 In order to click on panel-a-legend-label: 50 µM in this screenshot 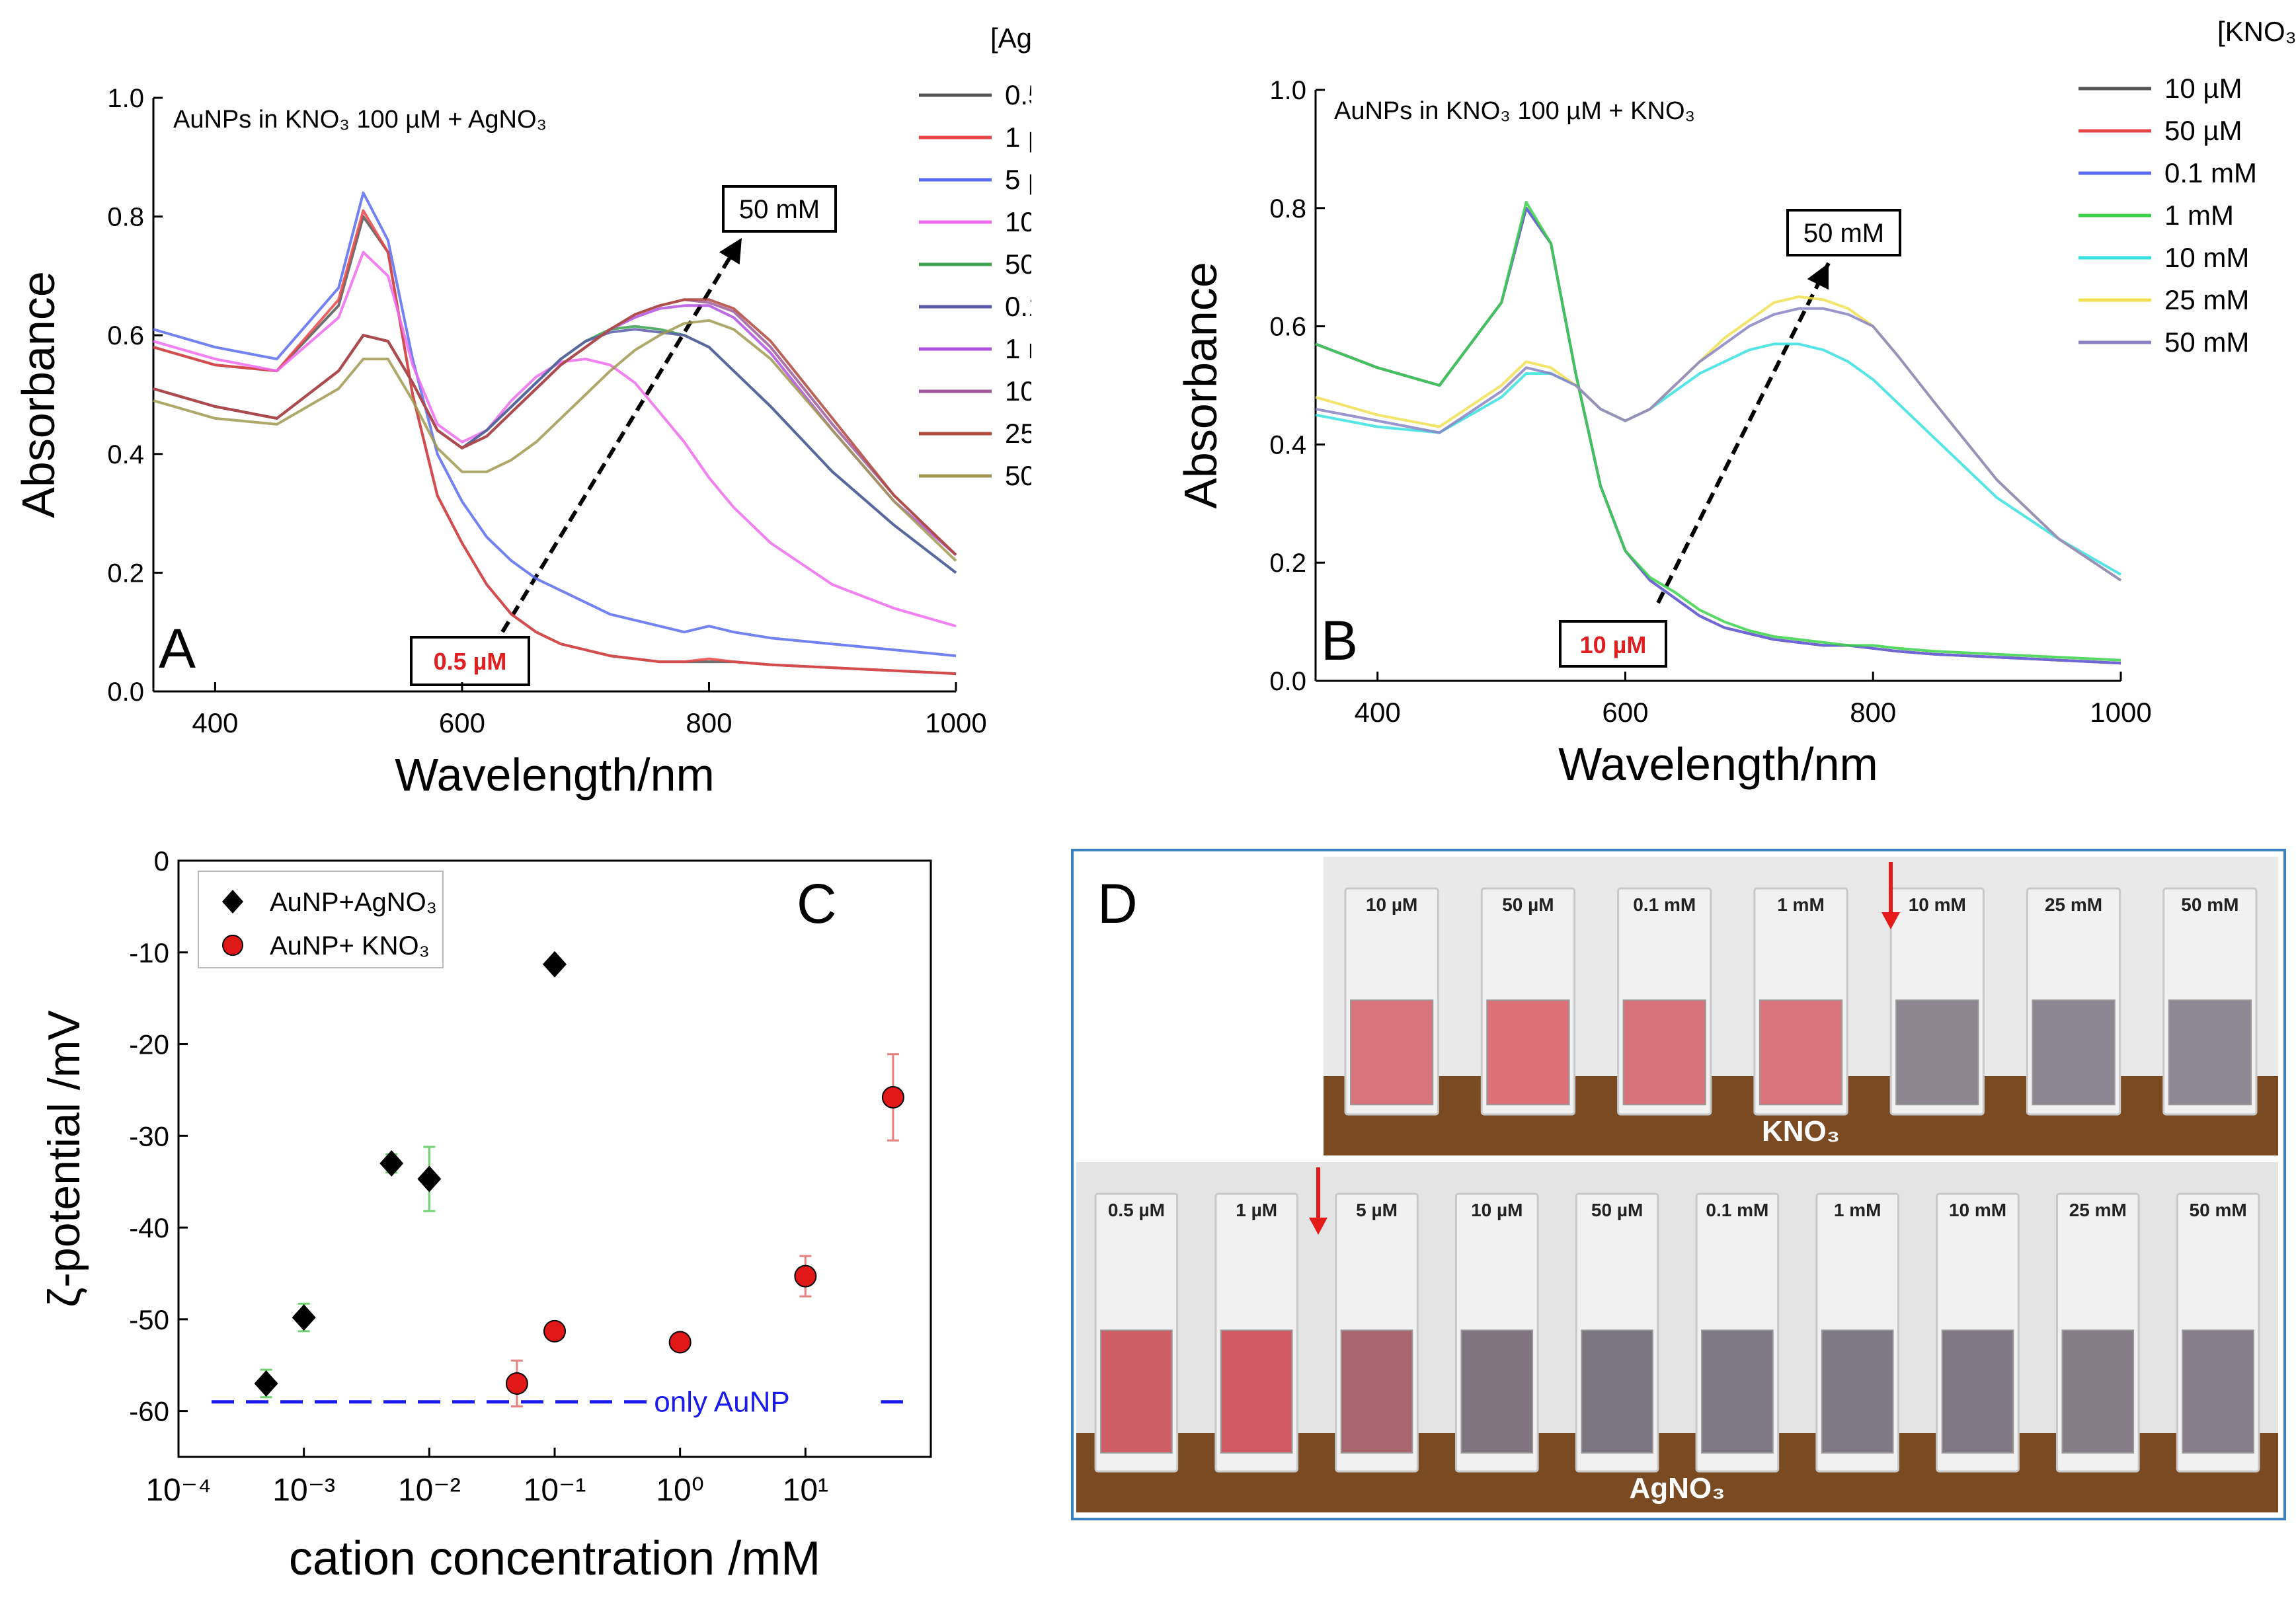, I will do `click(1018, 264)`.